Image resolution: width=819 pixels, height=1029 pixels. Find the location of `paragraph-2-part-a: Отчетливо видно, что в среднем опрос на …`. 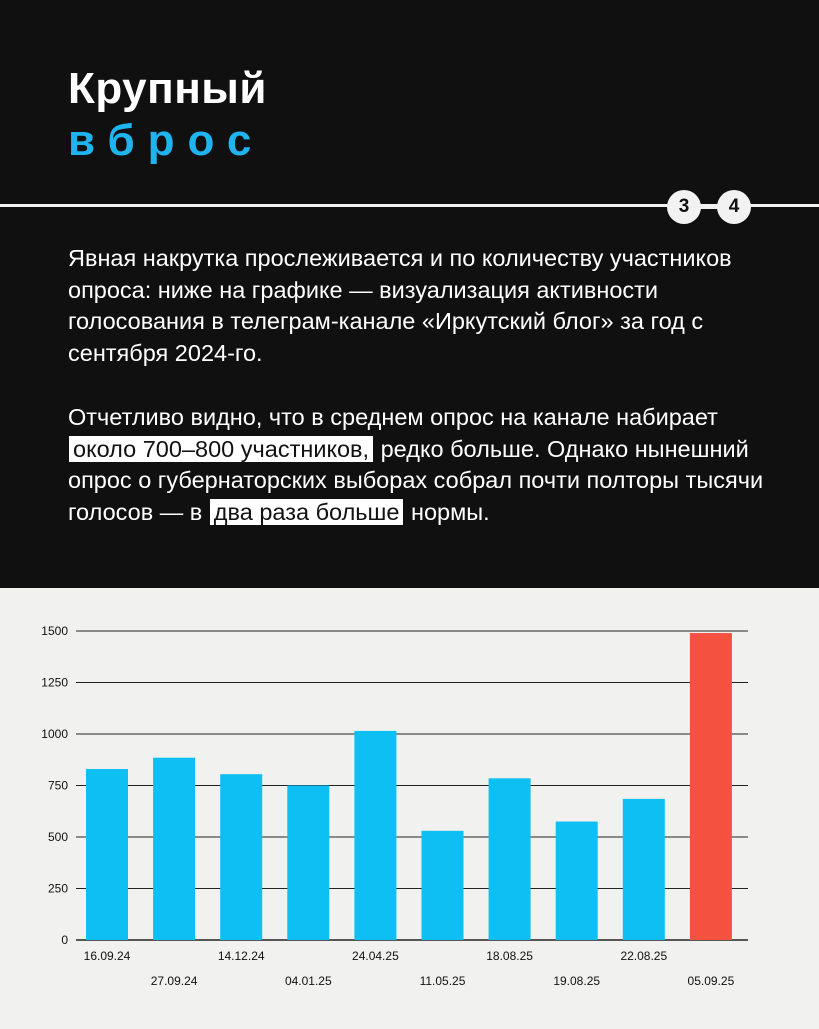

paragraph-2-part-a: Отчетливо видно, что в среднем опрос на … is located at coordinates (393, 417).